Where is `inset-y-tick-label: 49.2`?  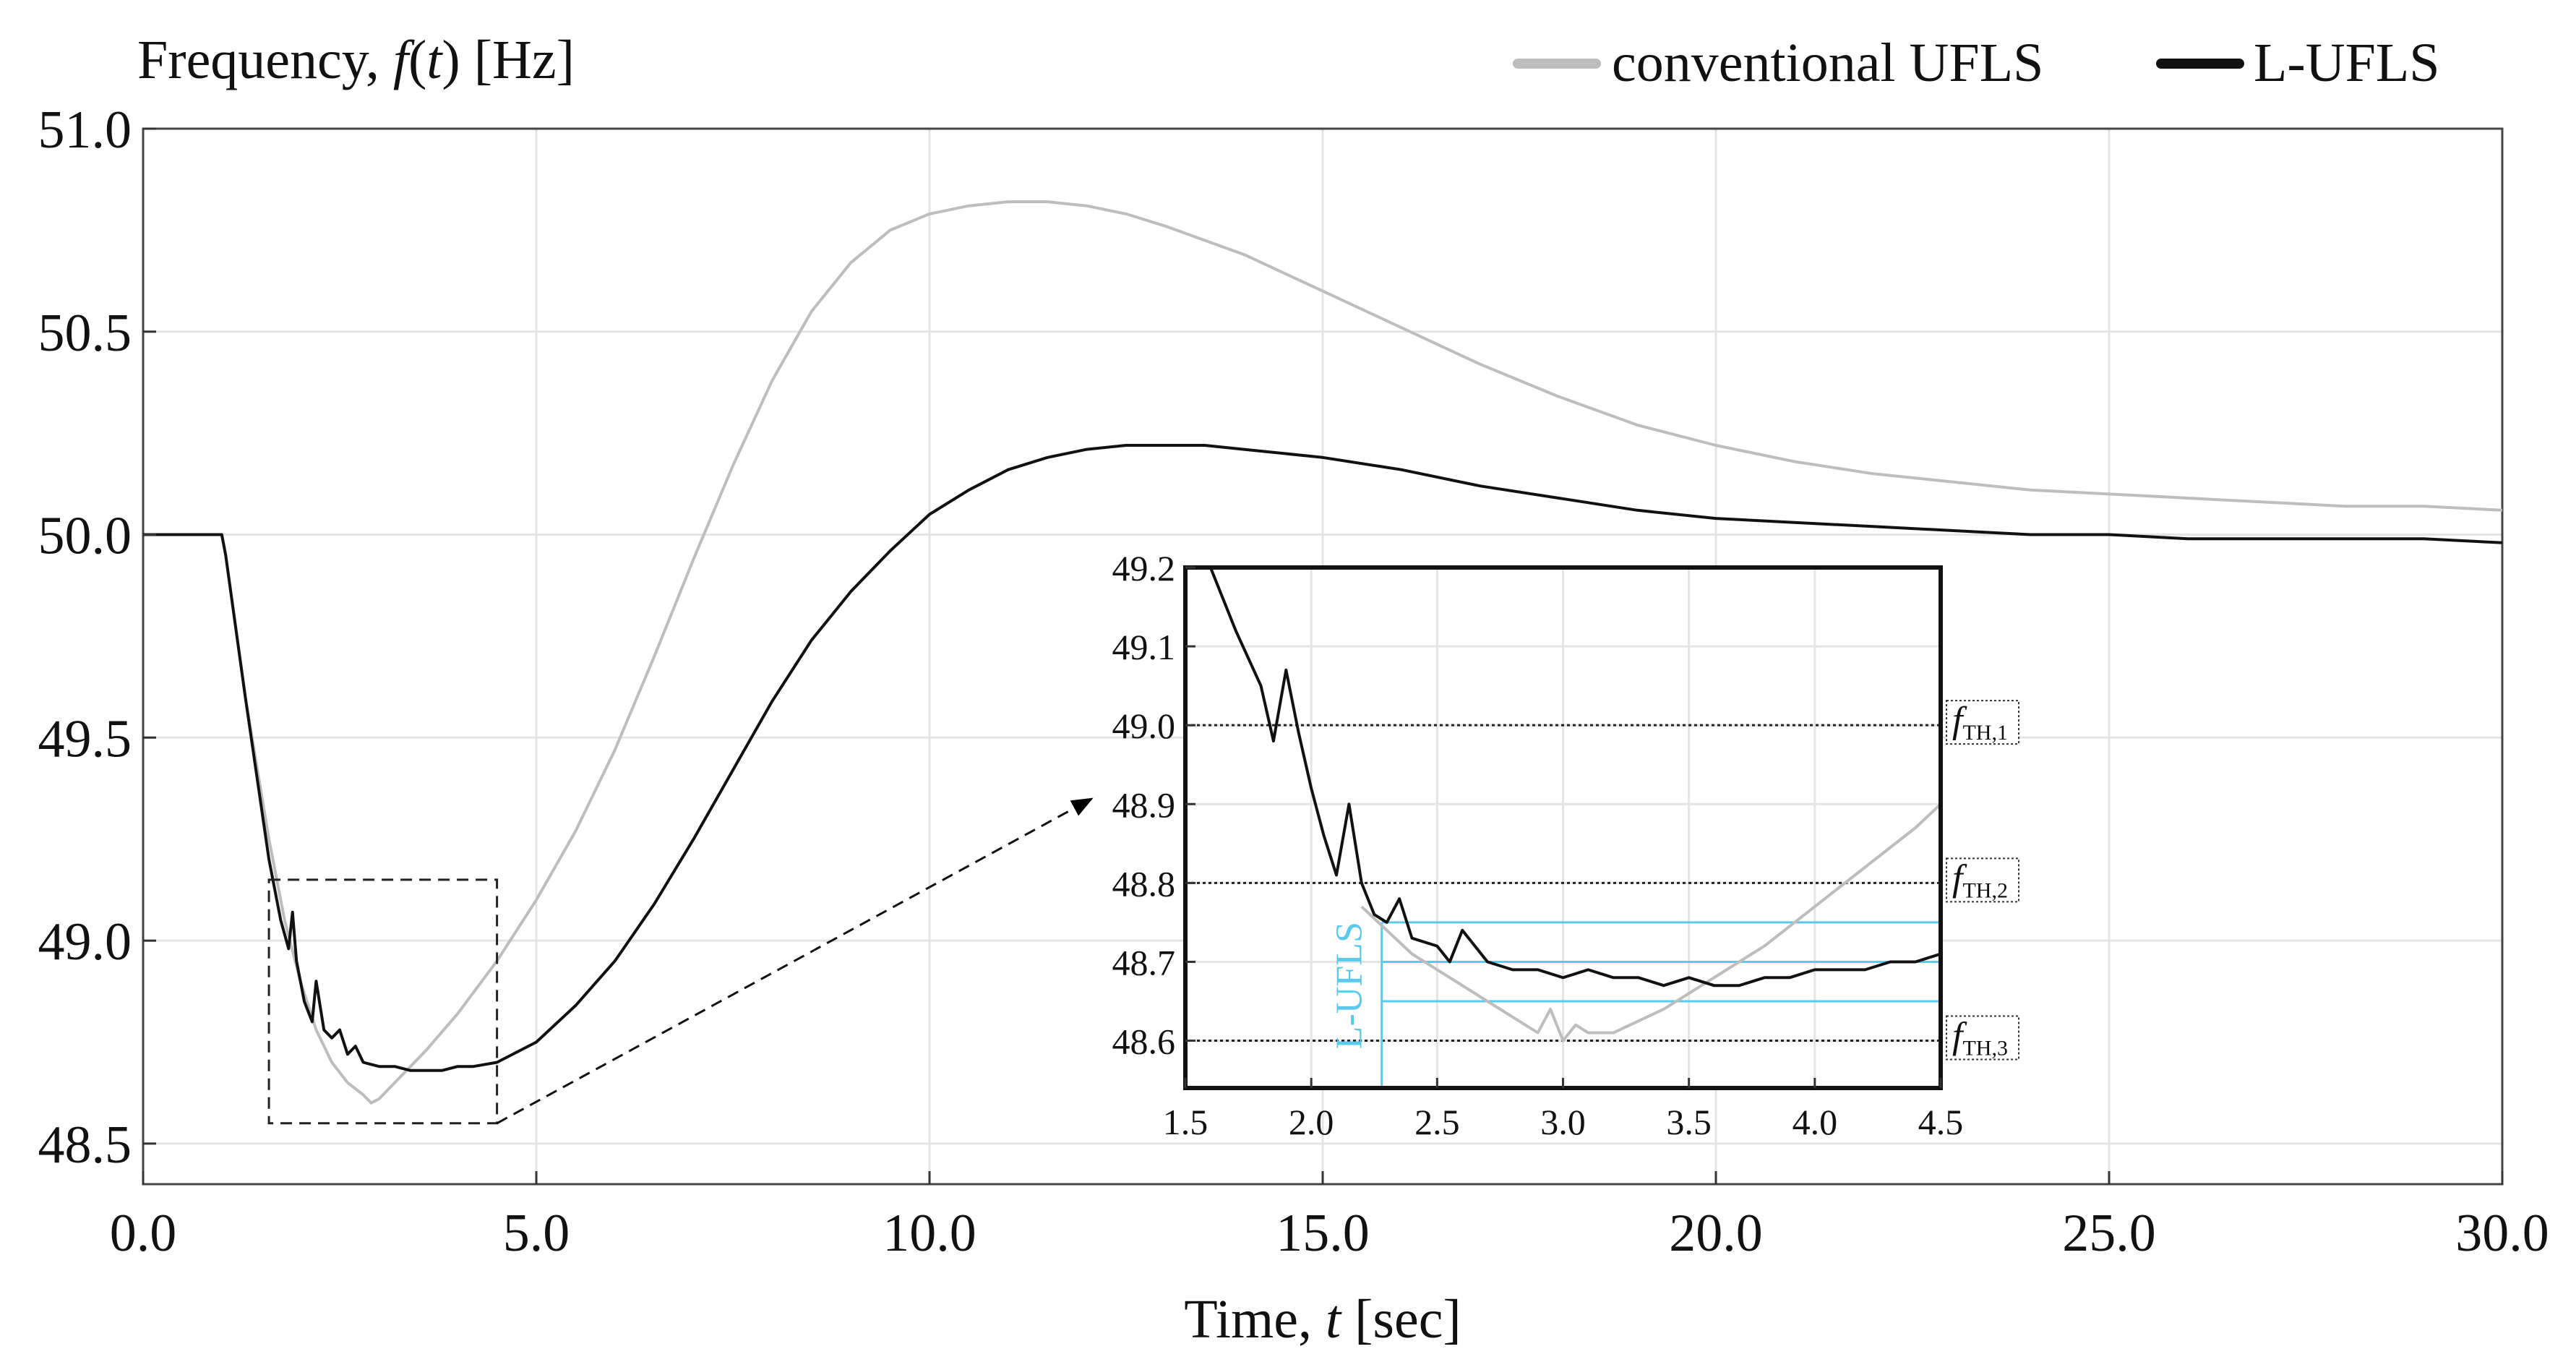
inset-y-tick-label: 49.2 is located at coordinates (1144, 568).